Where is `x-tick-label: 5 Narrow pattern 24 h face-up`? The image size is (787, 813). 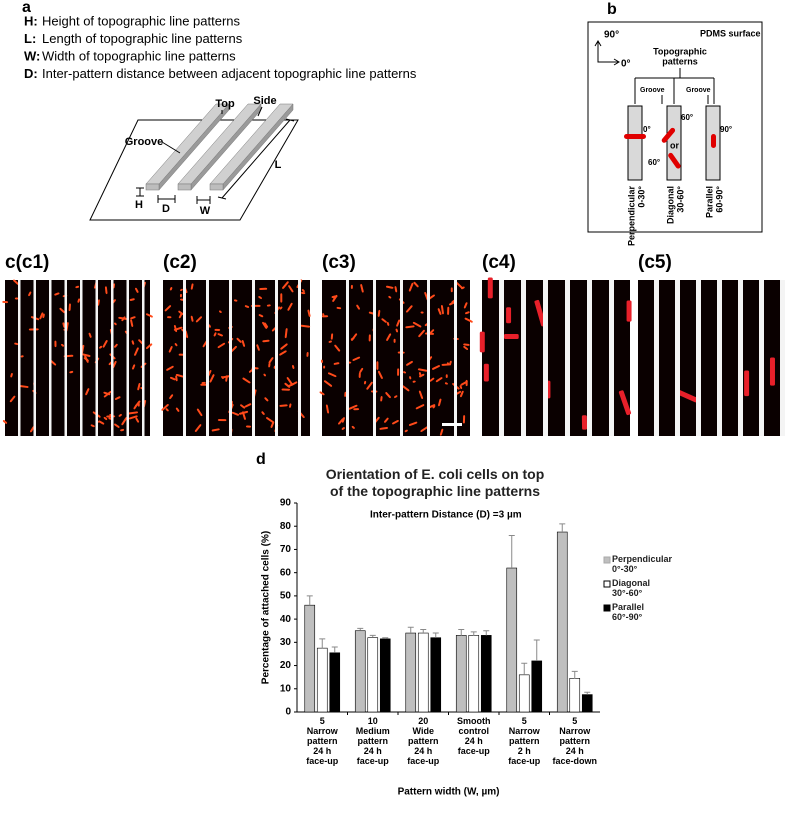 x-tick-label: 5 Narrow pattern 24 h face-up is located at coordinates (322, 741).